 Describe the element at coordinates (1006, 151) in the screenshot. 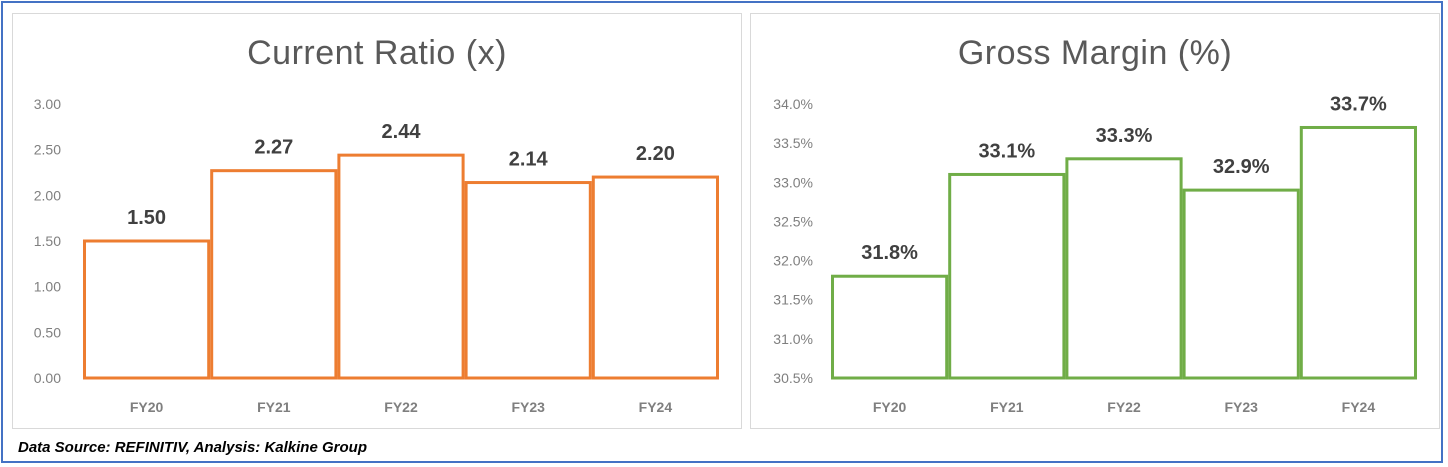

I see `data-label: 33.1%` at that location.